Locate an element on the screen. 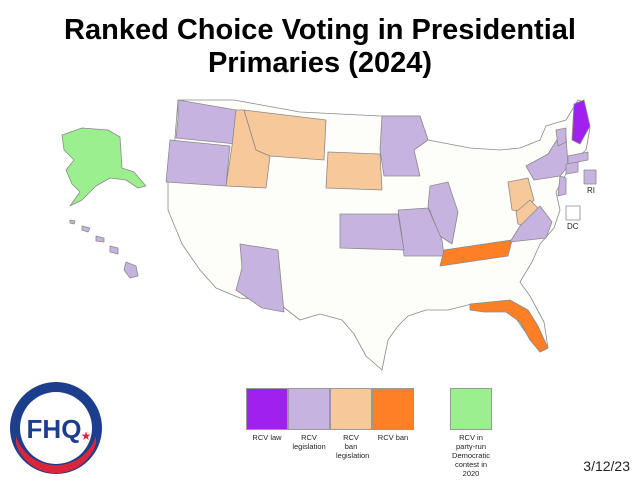 The height and width of the screenshot is (480, 640). legend-item-rcv-law: RCV law is located at coordinates (267, 415).